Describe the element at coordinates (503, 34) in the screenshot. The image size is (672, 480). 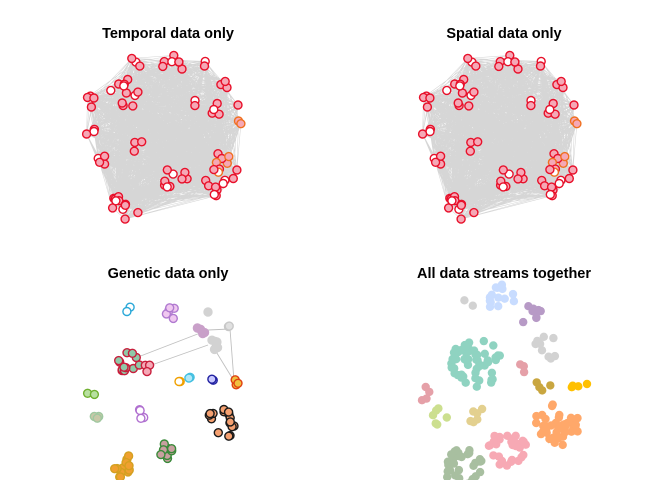
I see `panel-title-spatial: Spatial data only` at that location.